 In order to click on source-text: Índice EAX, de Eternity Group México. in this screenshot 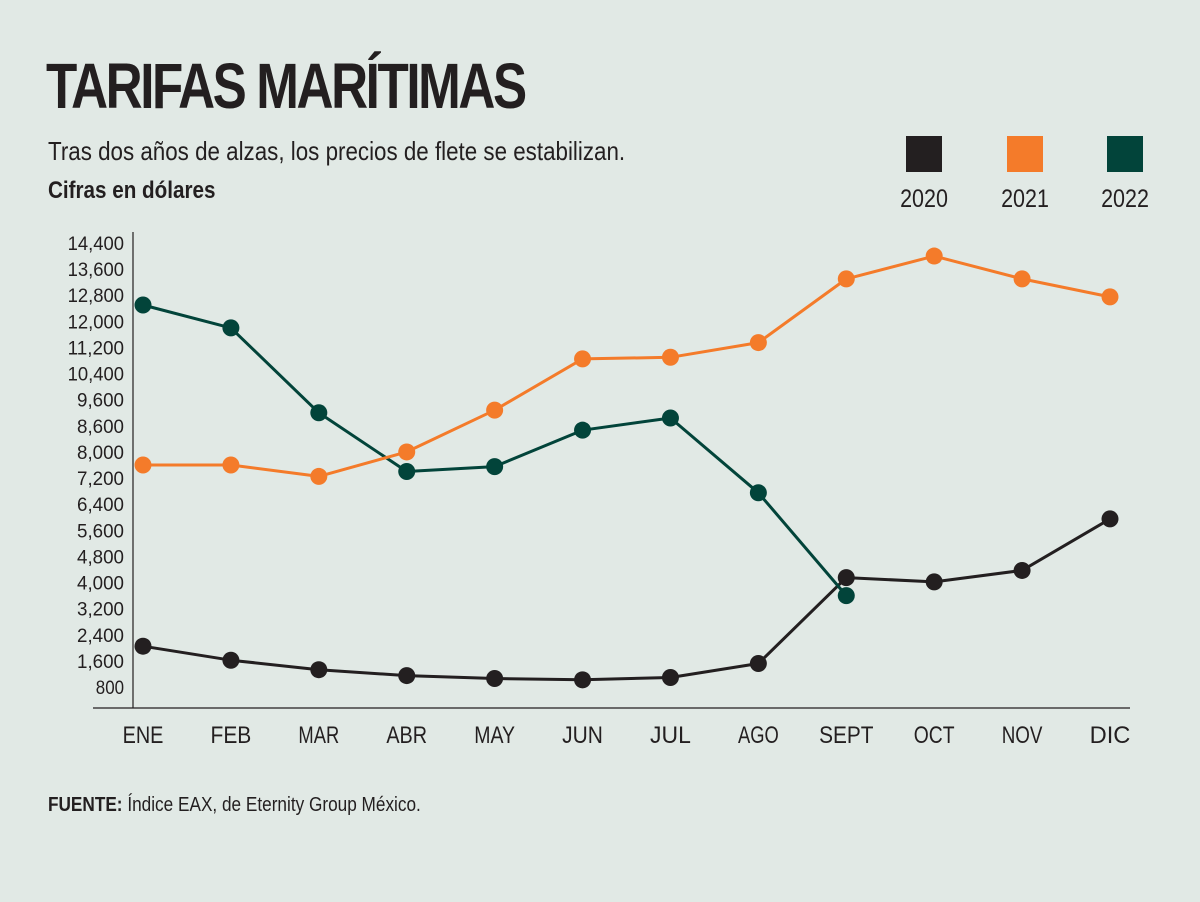, I will do `click(274, 805)`.